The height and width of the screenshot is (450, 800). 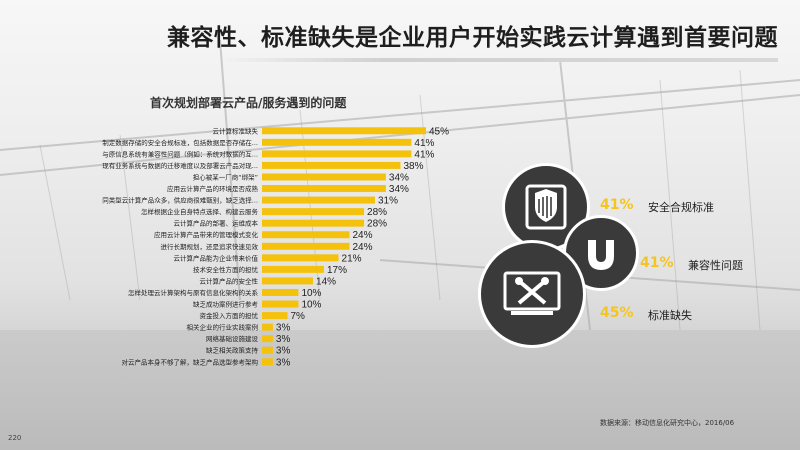 What do you see at coordinates (601, 252) in the screenshot?
I see `magnet-icon` at bounding box center [601, 252].